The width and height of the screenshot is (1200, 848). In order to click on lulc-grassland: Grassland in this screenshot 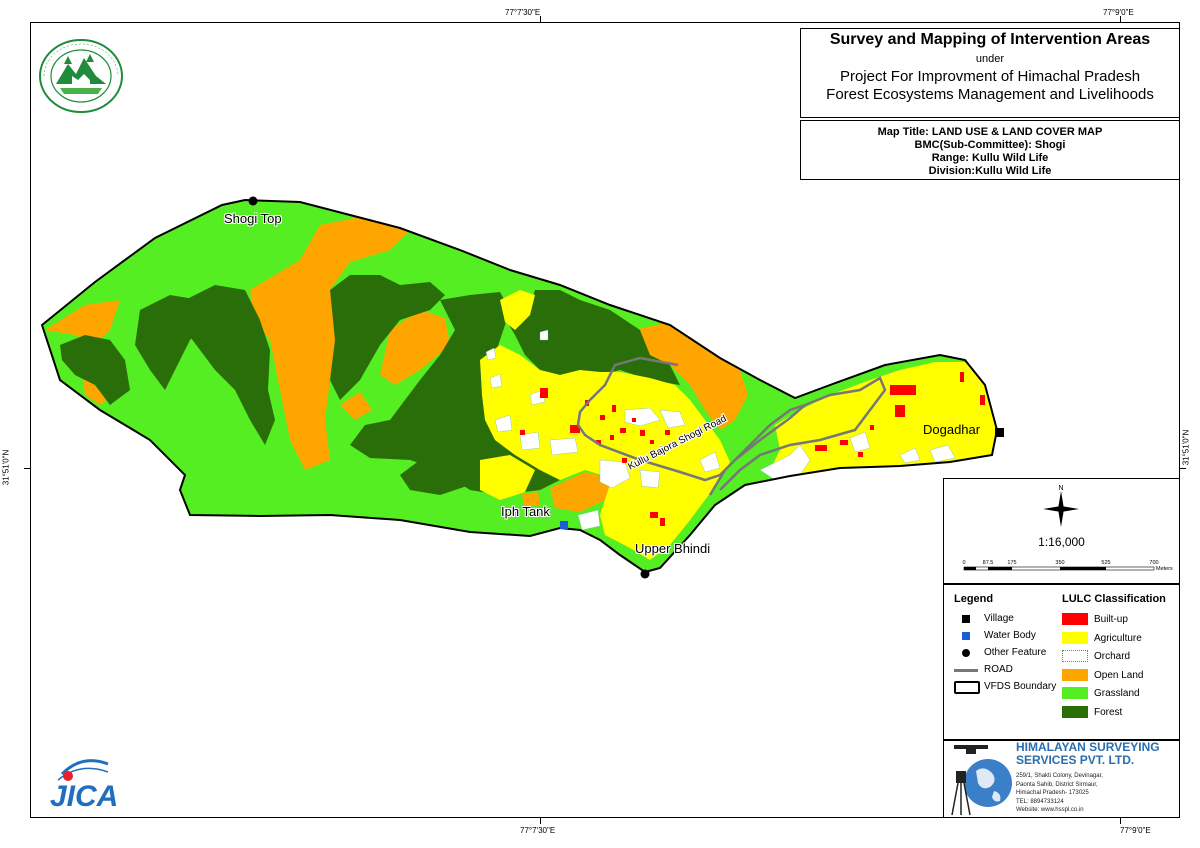, I will do `click(1117, 693)`.